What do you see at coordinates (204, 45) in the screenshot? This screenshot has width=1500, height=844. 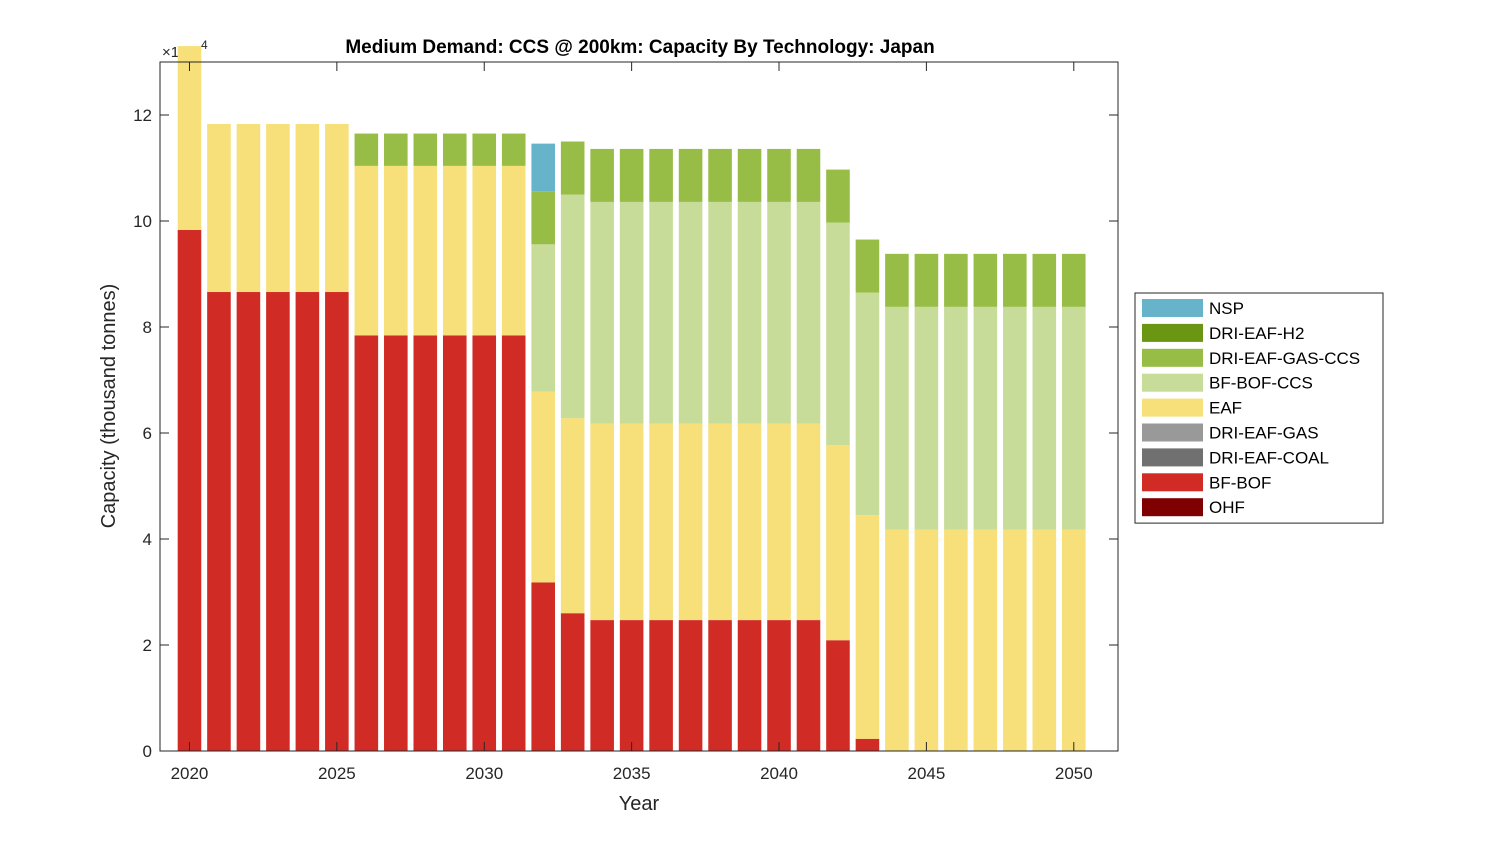 I see `y-multiplier-exponent: 4` at bounding box center [204, 45].